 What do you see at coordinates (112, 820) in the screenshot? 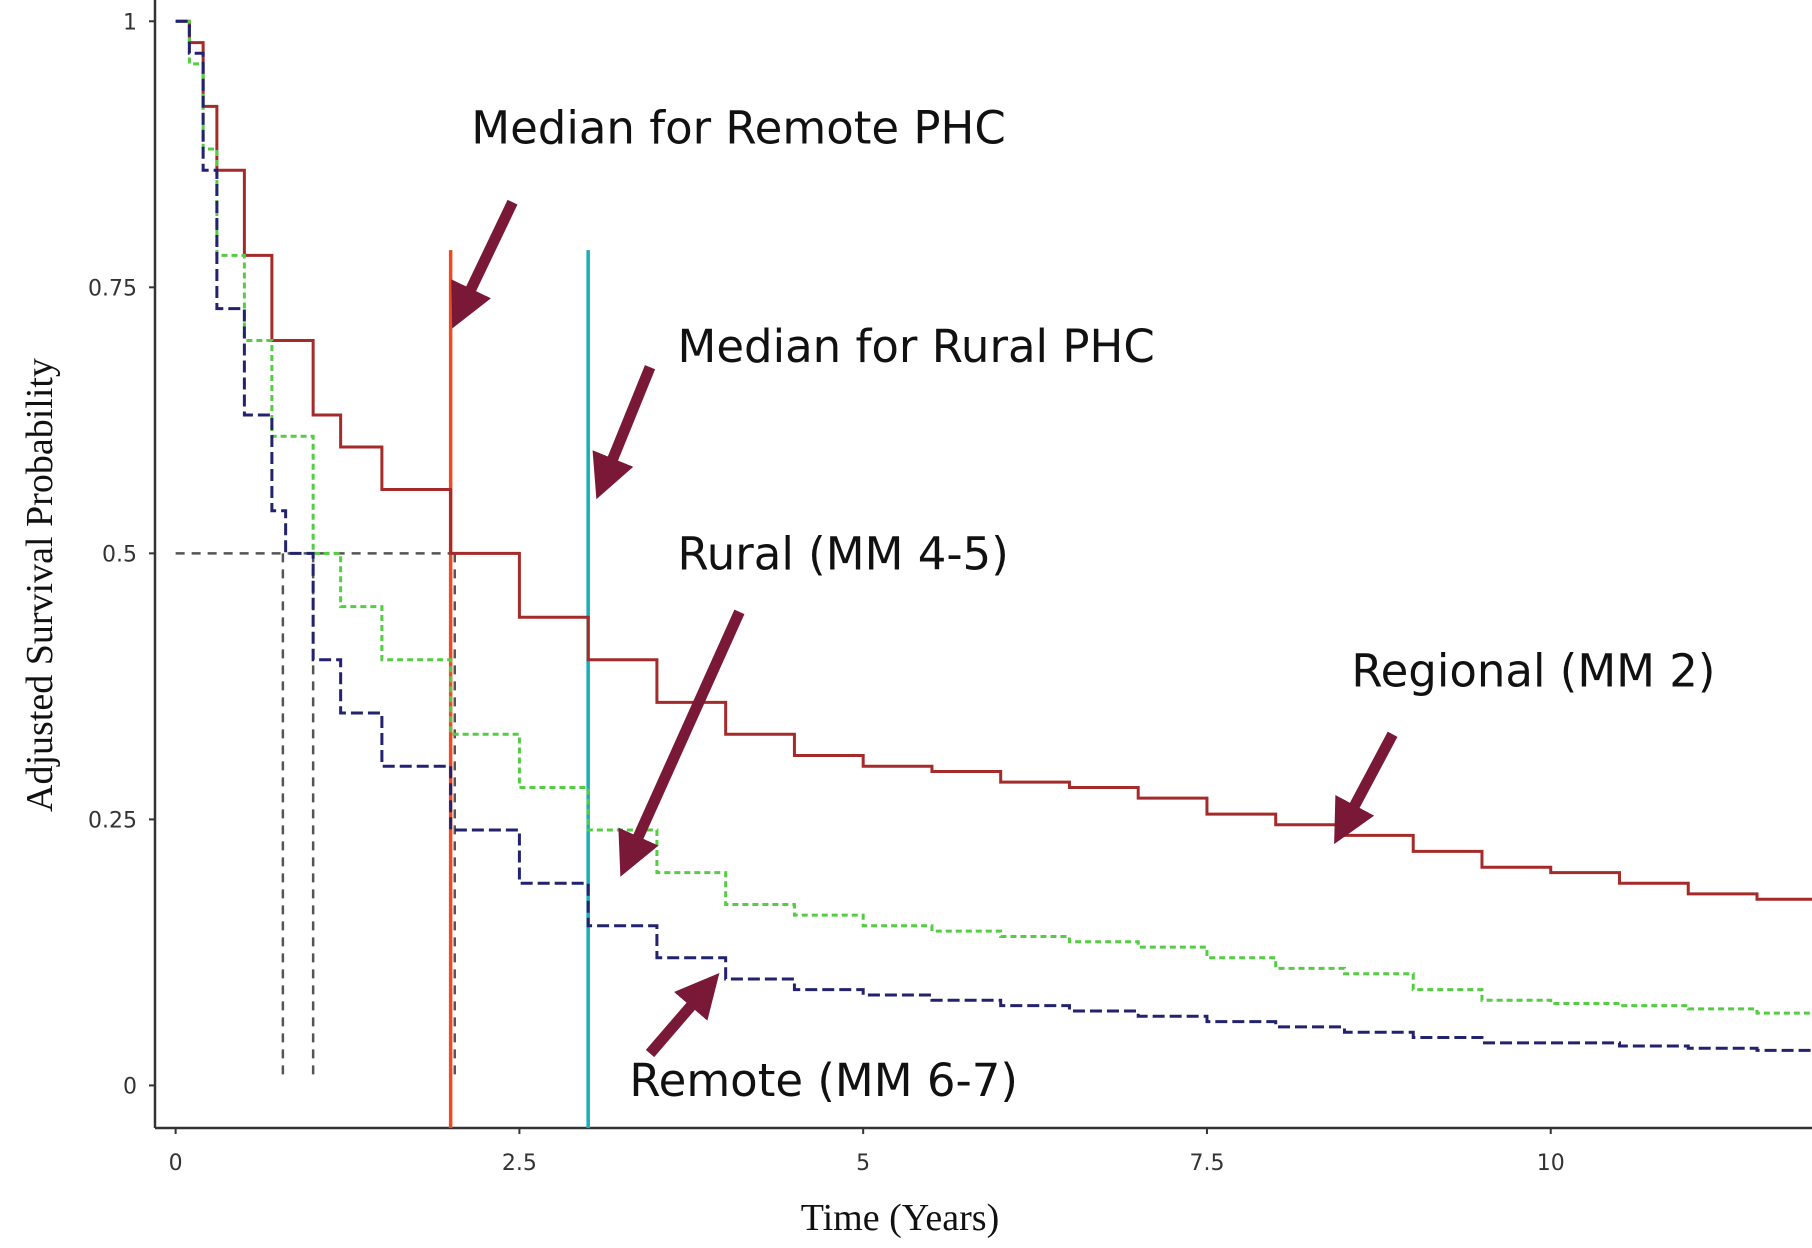
I see `y-tick-label: 0.25` at bounding box center [112, 820].